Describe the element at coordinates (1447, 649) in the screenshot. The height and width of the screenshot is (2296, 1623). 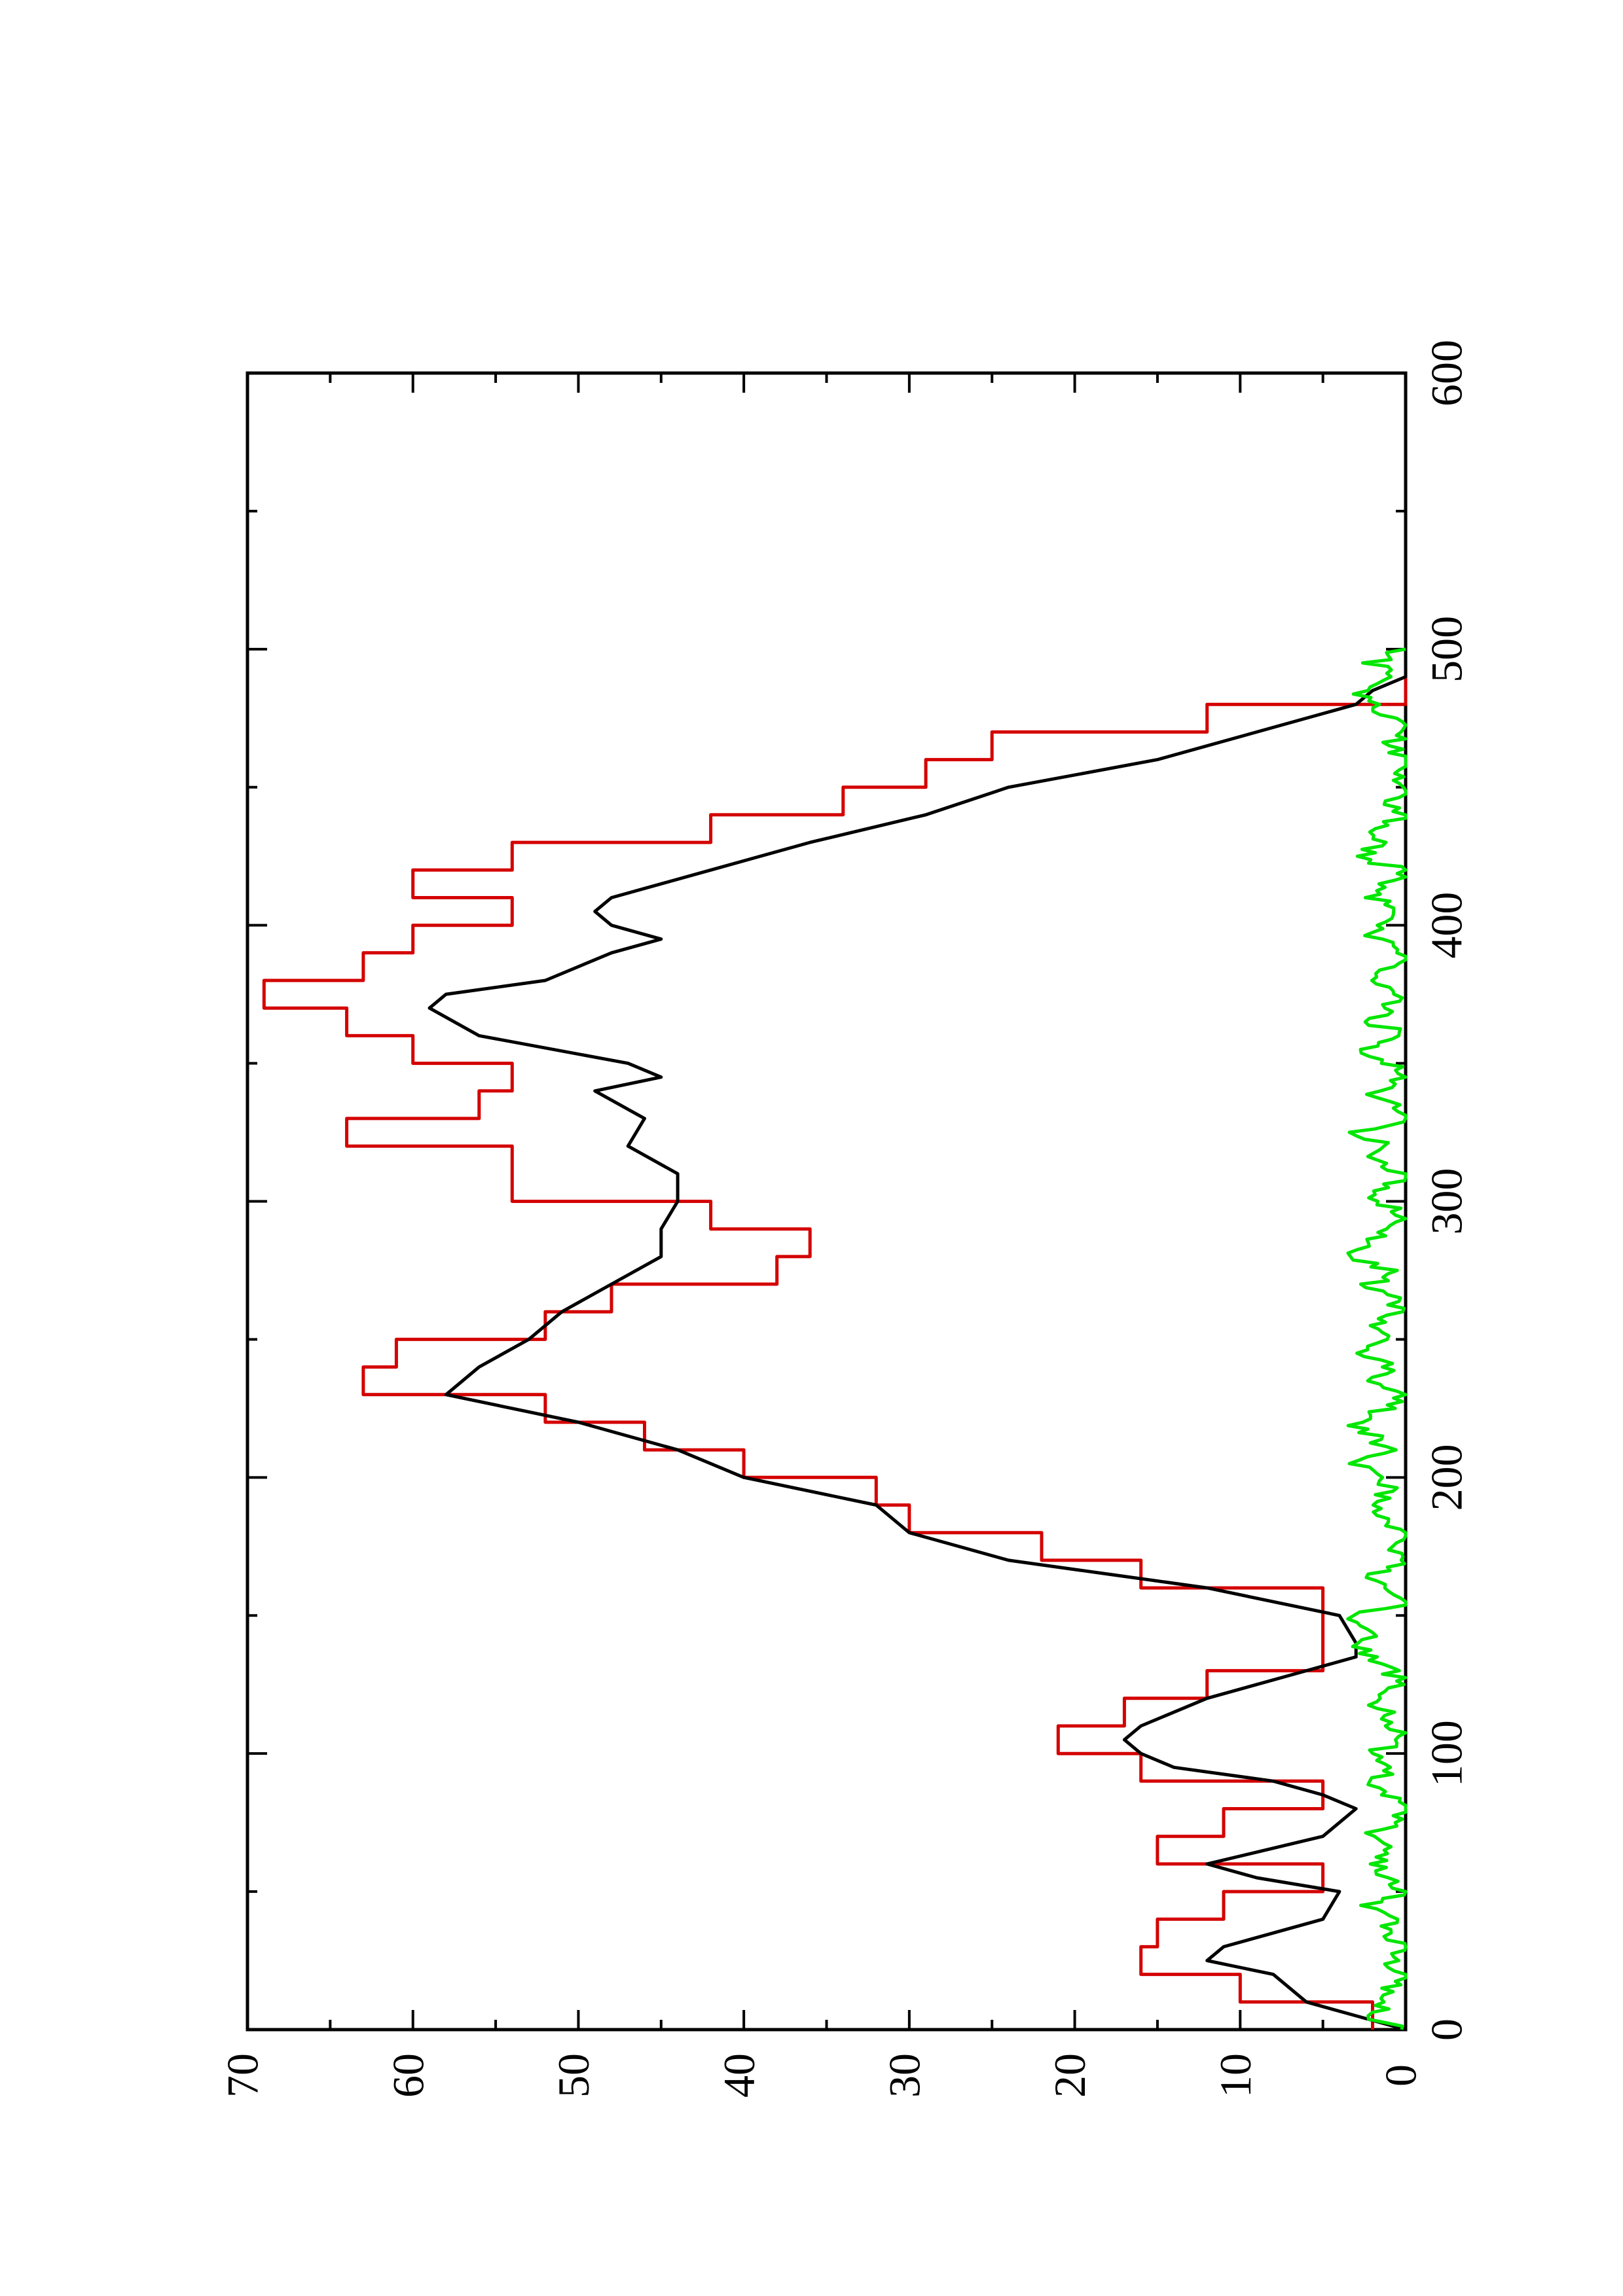
I see `x-tick-label: 500` at that location.